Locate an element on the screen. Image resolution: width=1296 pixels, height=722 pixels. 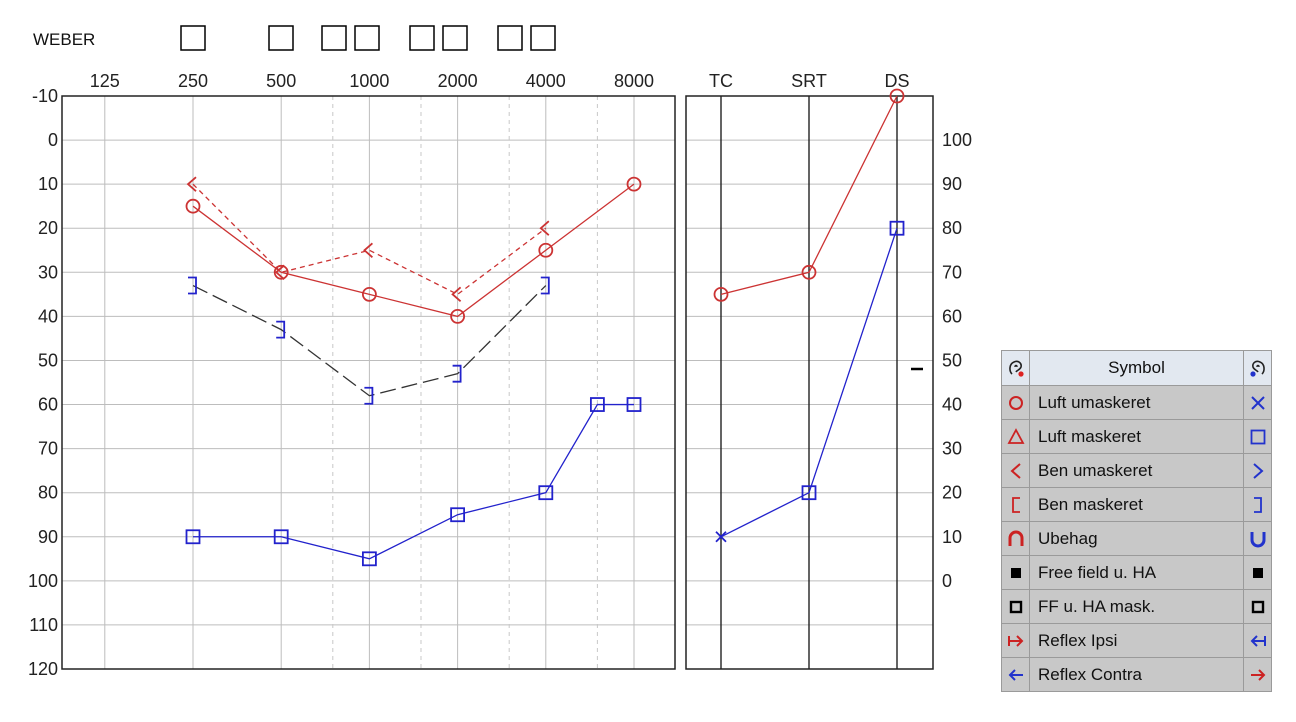
weber-box-1000-a is located at coordinates (334, 38).